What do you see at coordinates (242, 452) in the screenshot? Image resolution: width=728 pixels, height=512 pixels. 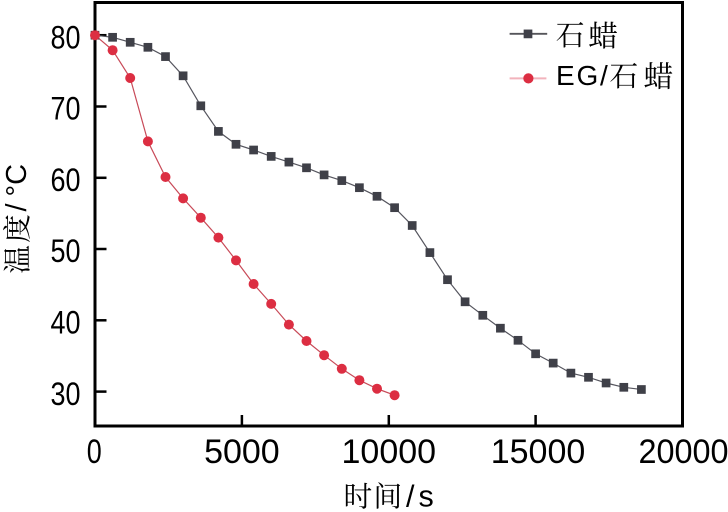 I see `svg-text: 5000` at bounding box center [242, 452].